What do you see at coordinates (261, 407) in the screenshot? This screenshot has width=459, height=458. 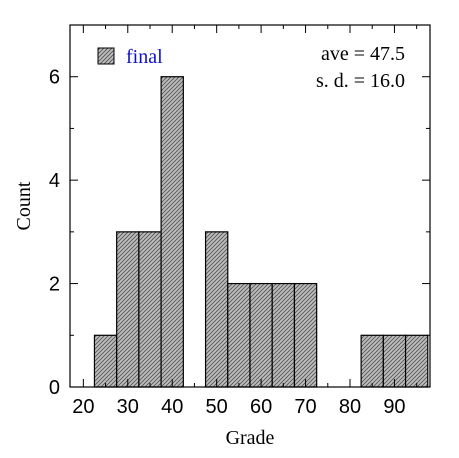 I see `x-tick-label-60: 60` at bounding box center [261, 407].